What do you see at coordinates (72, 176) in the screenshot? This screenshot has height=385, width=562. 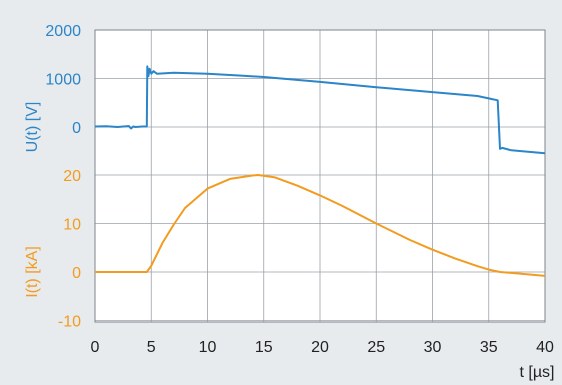 I see `i-tick-label: 20` at bounding box center [72, 176].